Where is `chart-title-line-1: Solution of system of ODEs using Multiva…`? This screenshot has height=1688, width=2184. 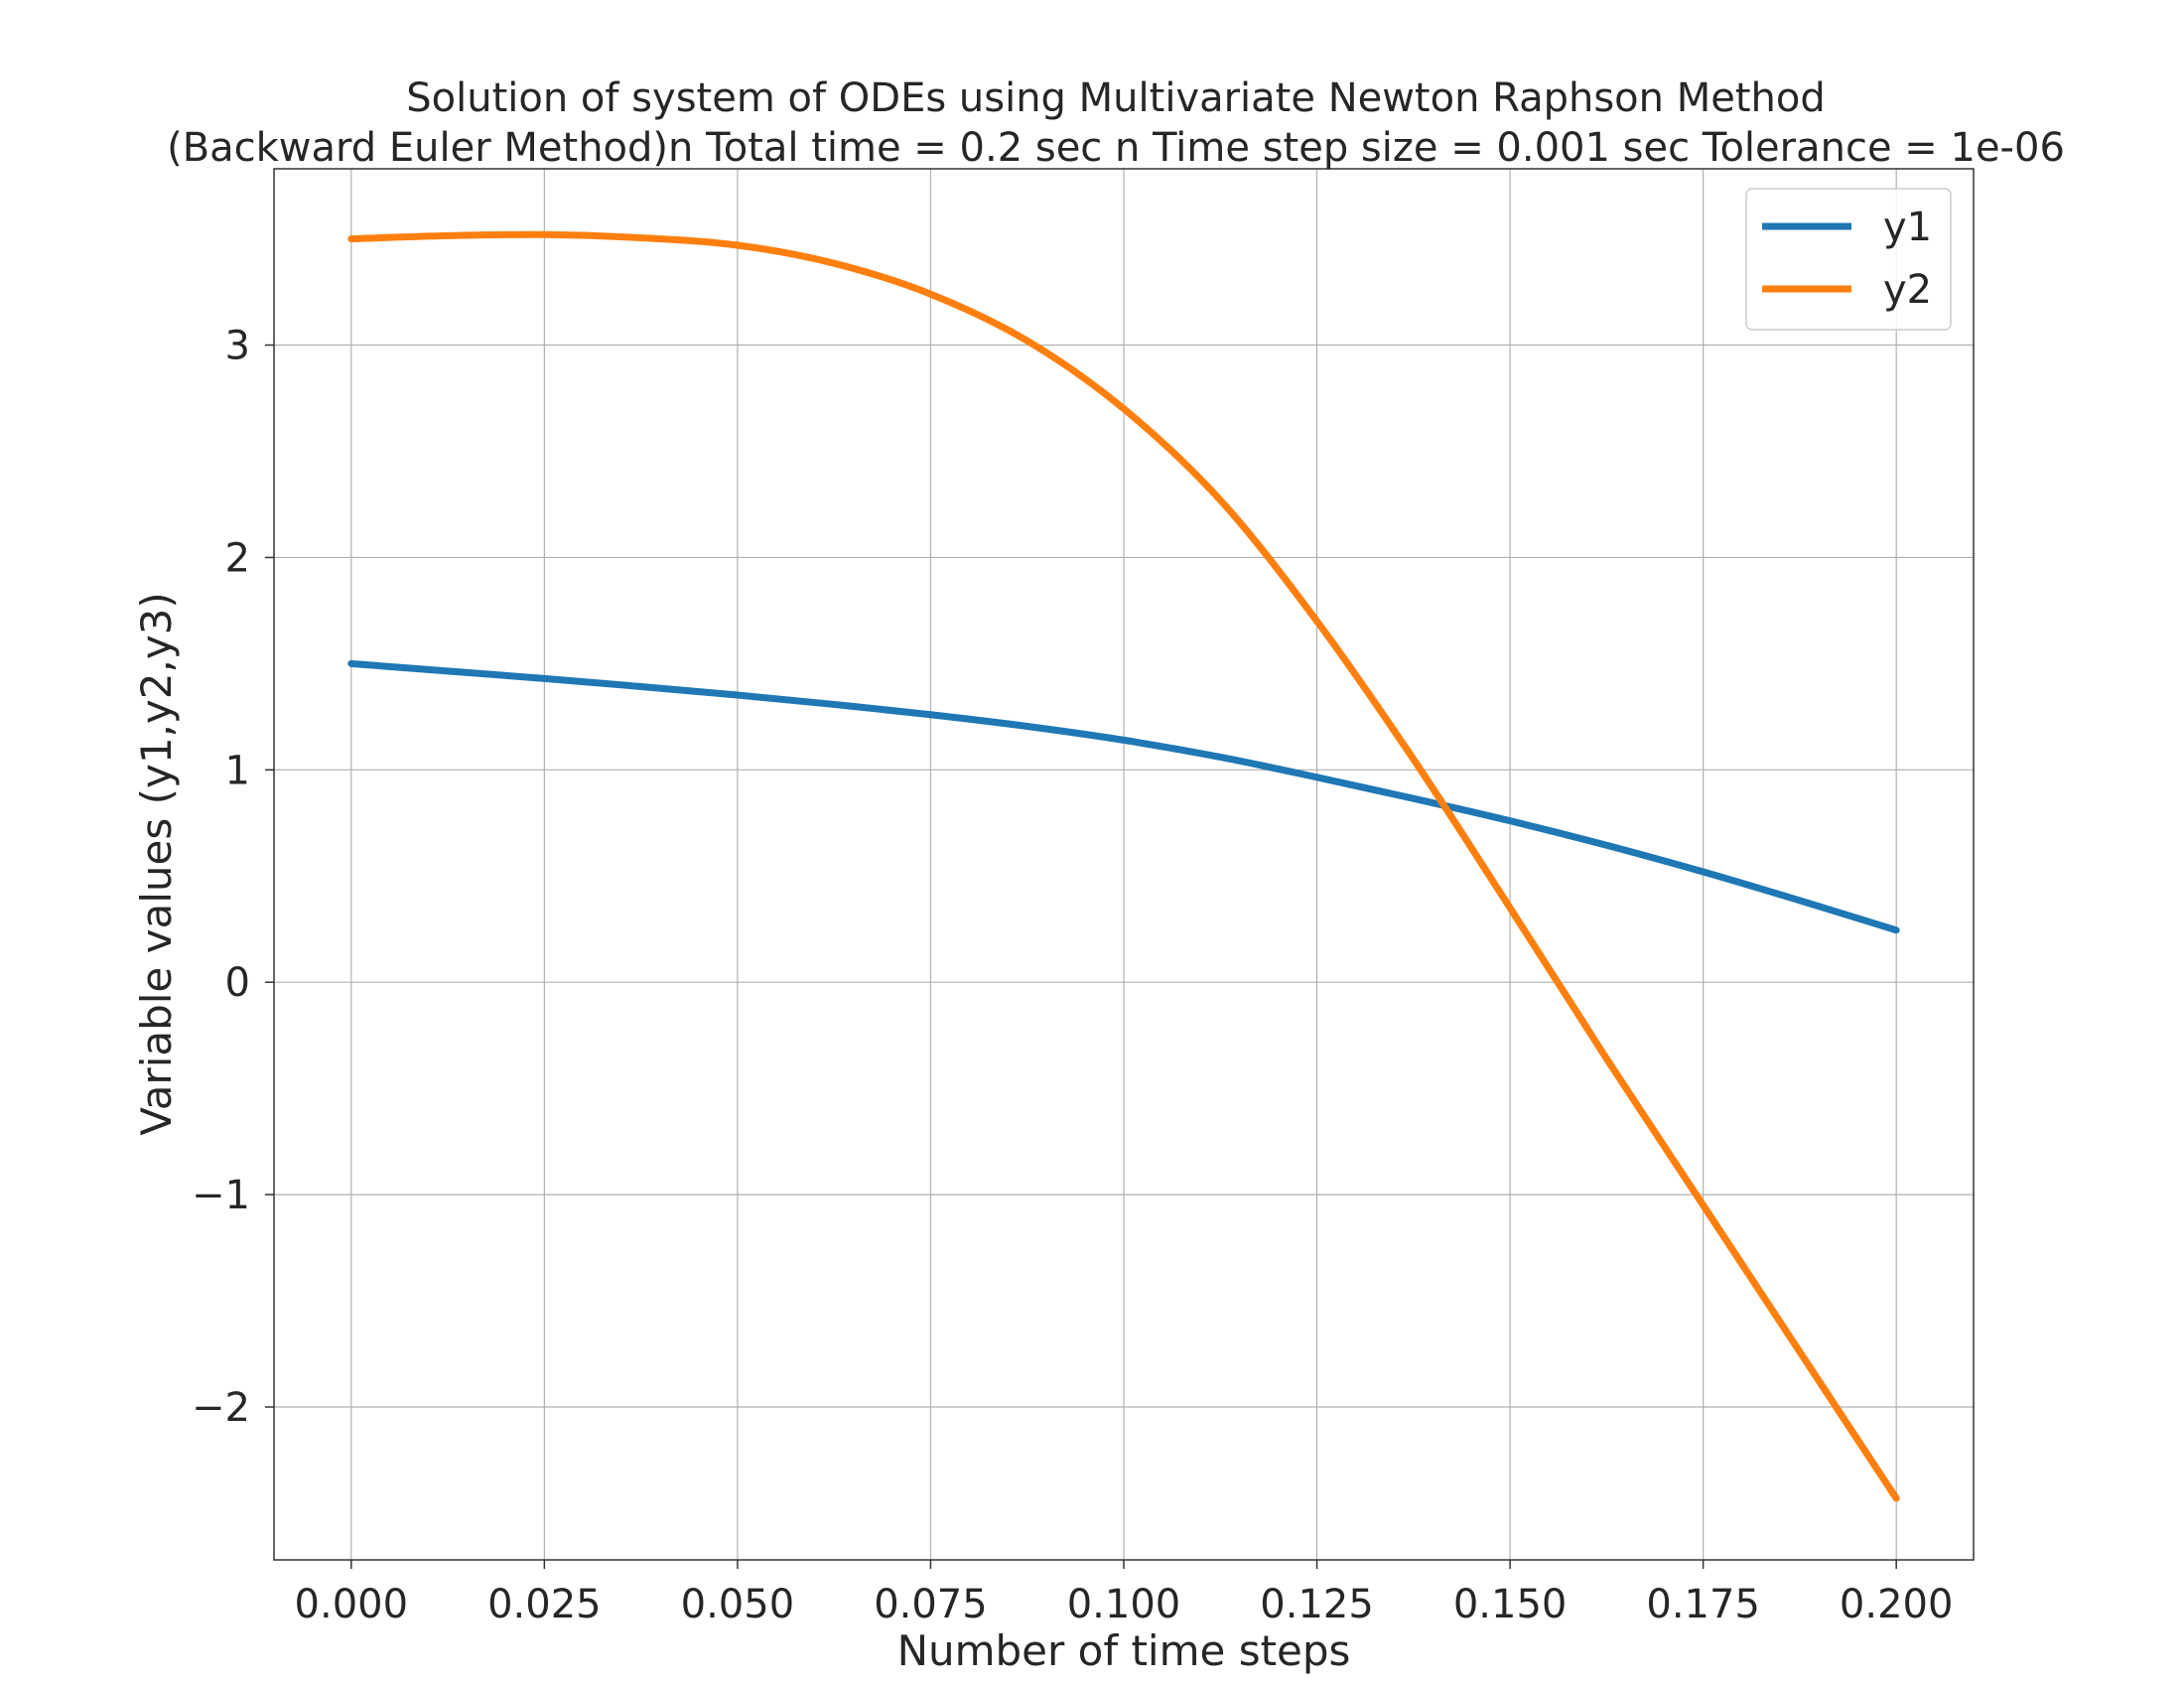
chart-title-line-1: Solution of system of ODEs using Multiva… is located at coordinates (1115, 98).